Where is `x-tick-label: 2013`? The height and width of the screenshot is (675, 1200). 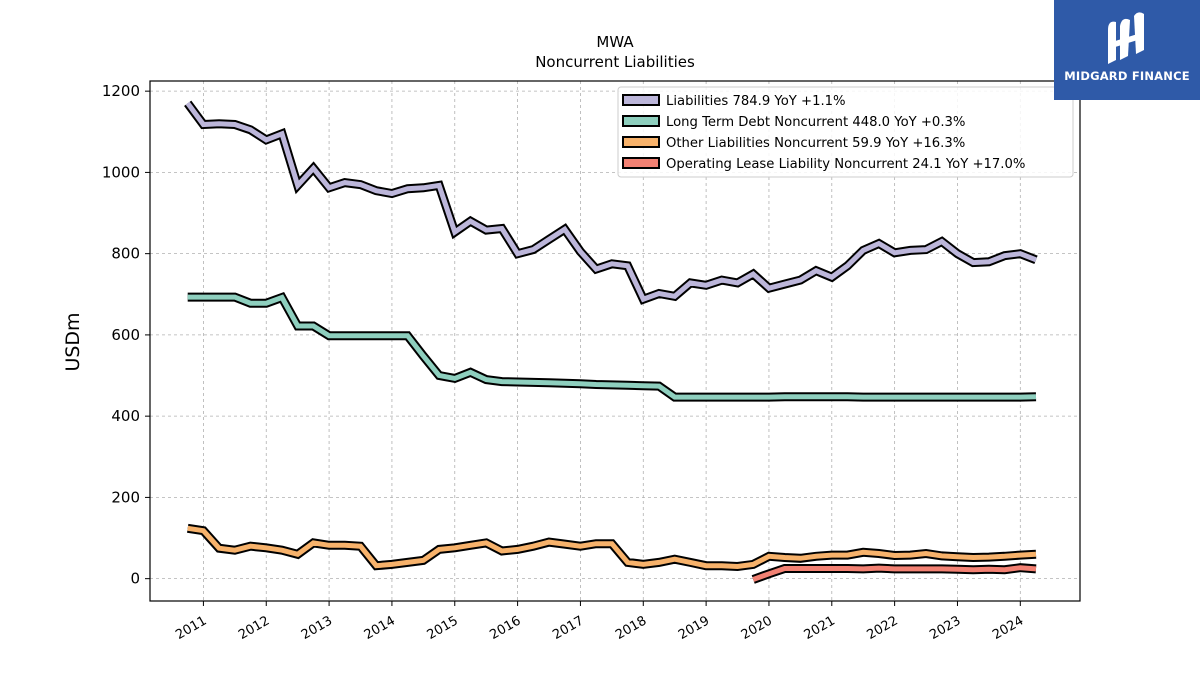
x-tick-label: 2013 is located at coordinates (317, 628).